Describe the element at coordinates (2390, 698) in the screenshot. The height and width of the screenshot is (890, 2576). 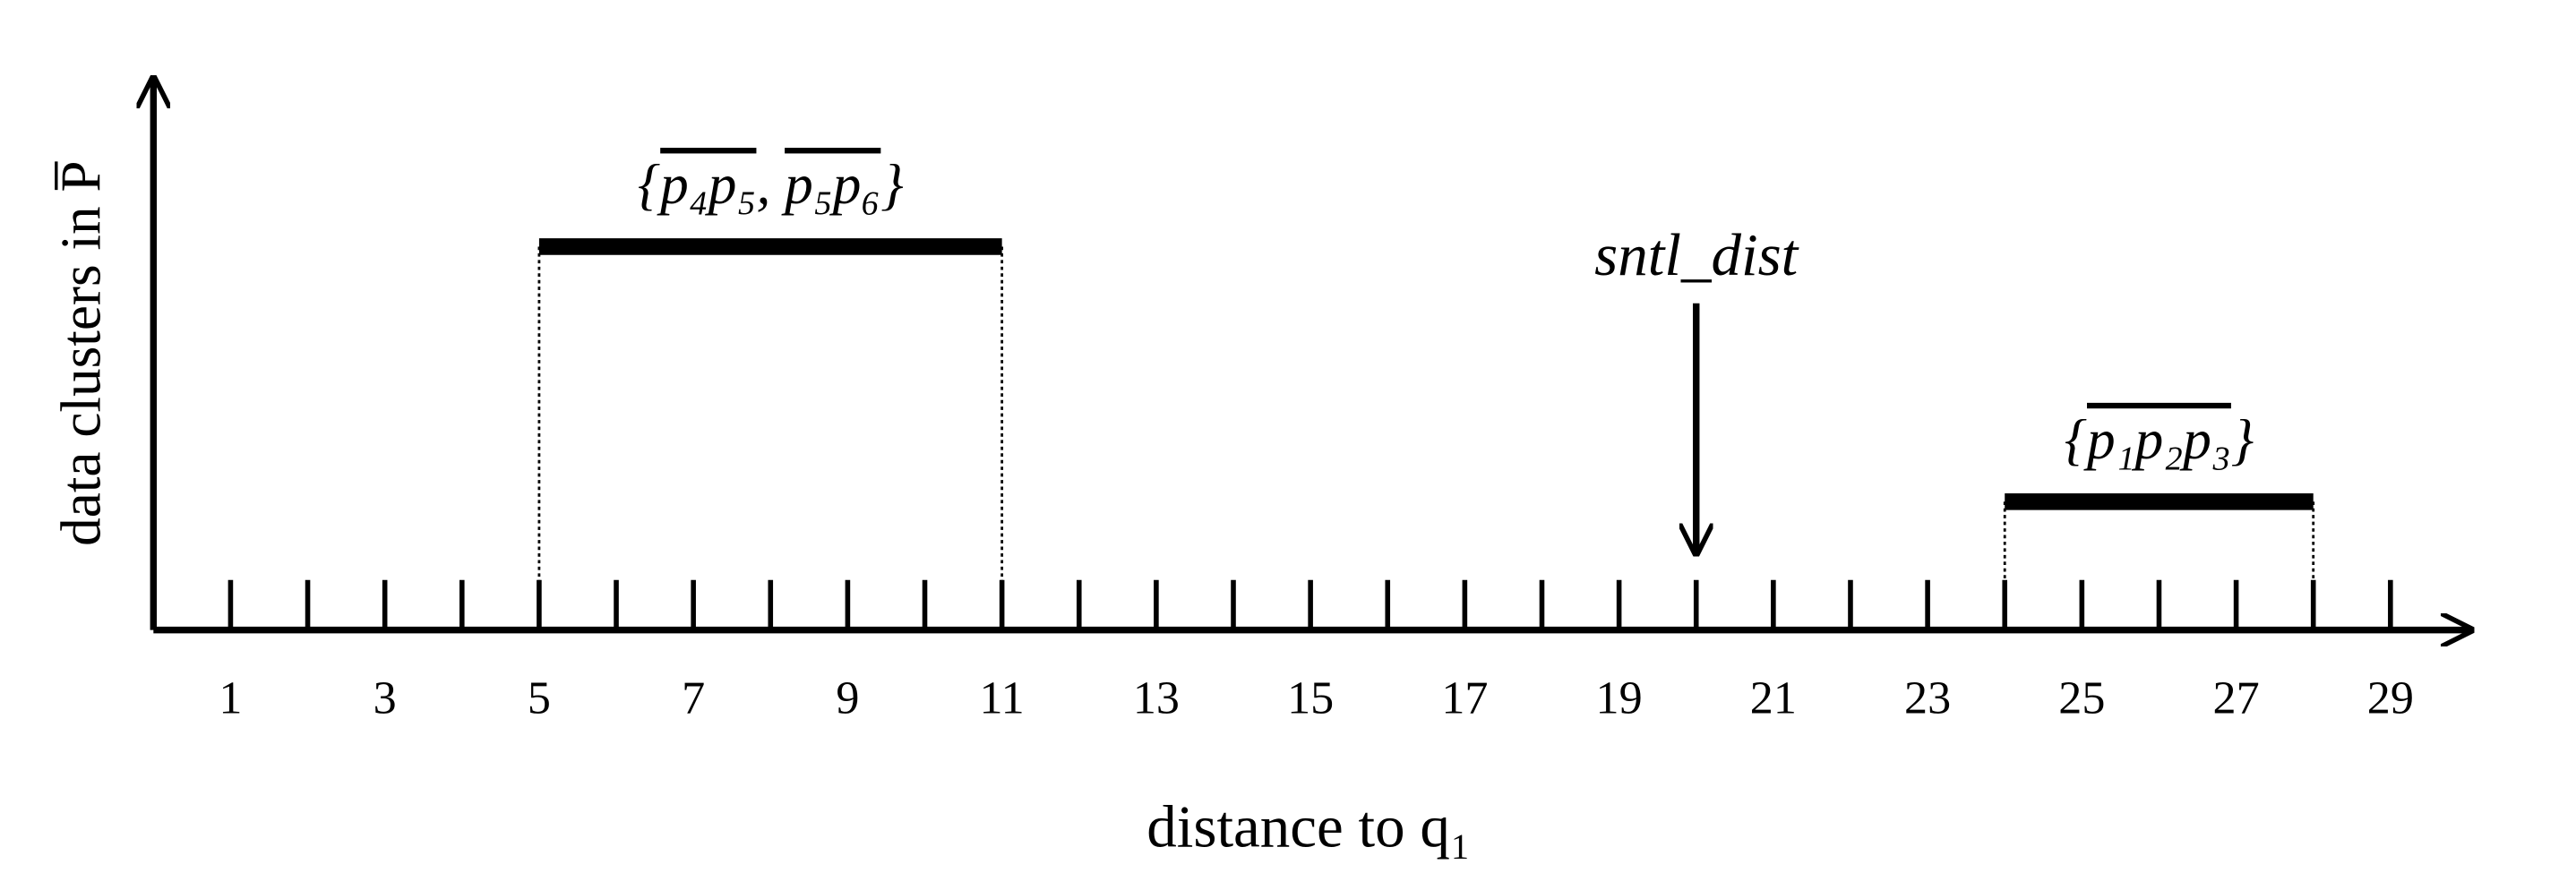
I see `x-tick-label: 29` at that location.